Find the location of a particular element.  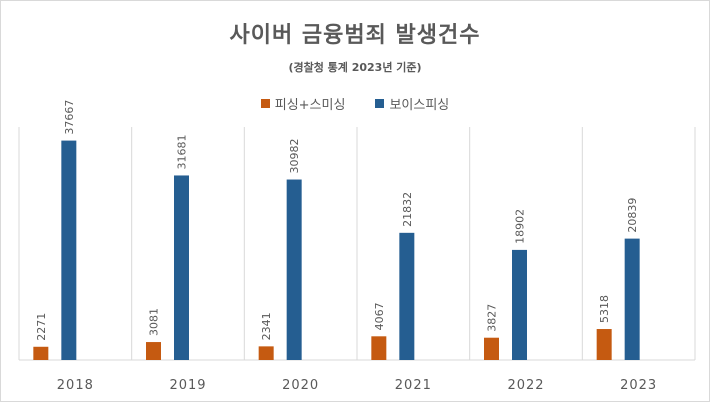

data-label-2018-series-2: 37667 is located at coordinates (69, 117).